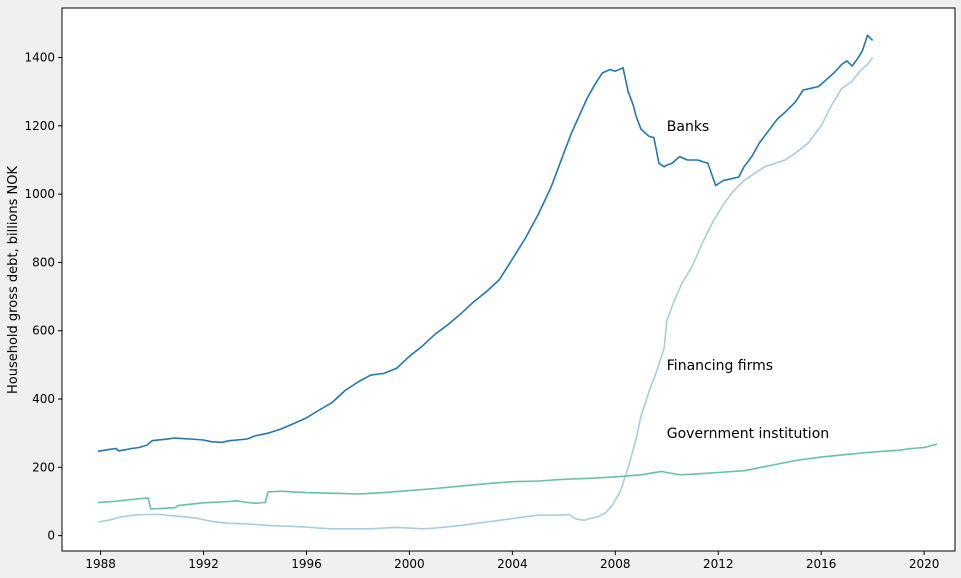 The width and height of the screenshot is (961, 578). What do you see at coordinates (43, 297) in the screenshot?
I see `y-axis: 0 200 400 600 800 1000 1200 1400` at bounding box center [43, 297].